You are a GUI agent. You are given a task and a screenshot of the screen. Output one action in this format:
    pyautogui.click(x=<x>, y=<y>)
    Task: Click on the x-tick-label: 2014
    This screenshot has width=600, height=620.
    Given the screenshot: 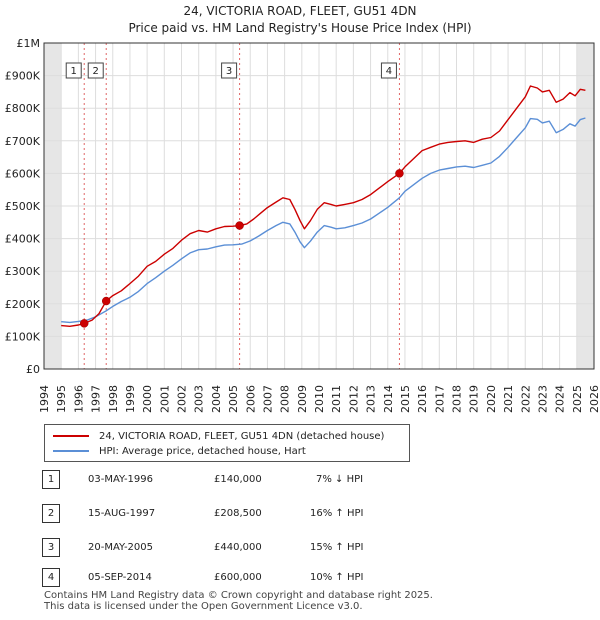 What is the action you would take?
    pyautogui.click(x=388, y=399)
    